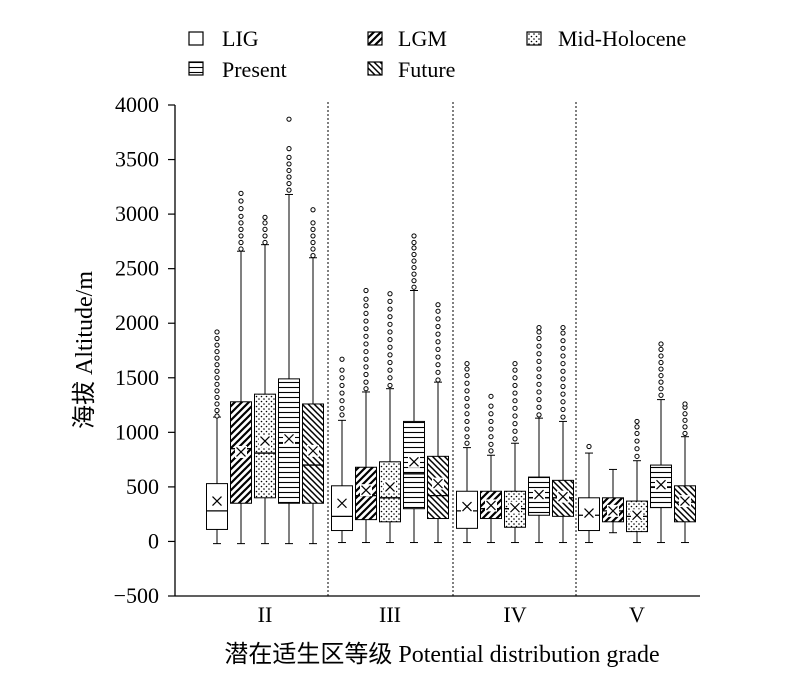 This screenshot has width=800, height=689. What do you see at coordinates (196, 38) in the screenshot?
I see `legend-swatch-lig` at bounding box center [196, 38].